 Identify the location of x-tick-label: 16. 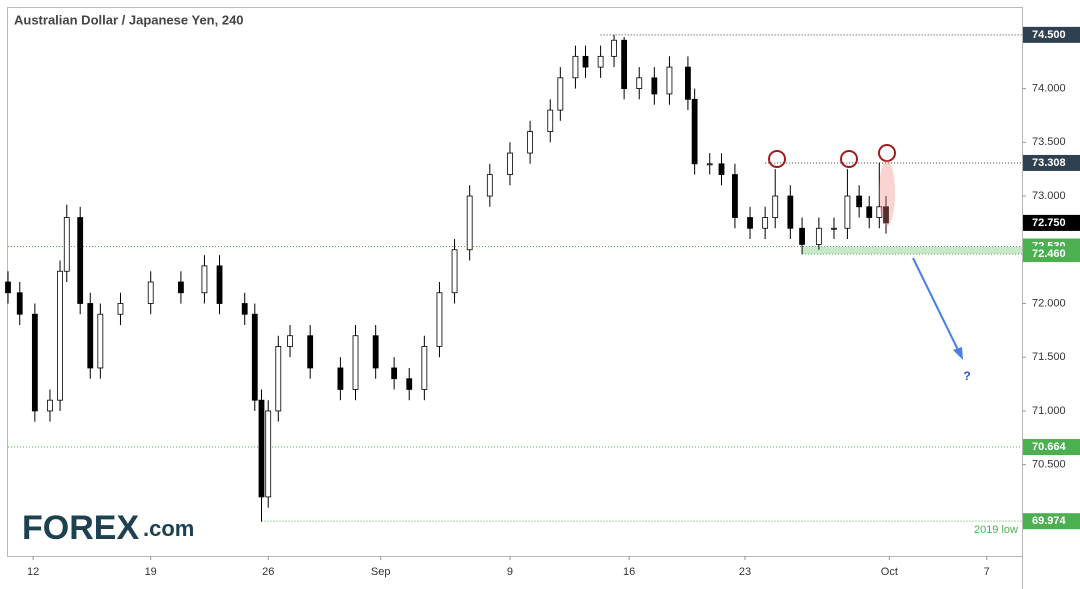
(629, 572).